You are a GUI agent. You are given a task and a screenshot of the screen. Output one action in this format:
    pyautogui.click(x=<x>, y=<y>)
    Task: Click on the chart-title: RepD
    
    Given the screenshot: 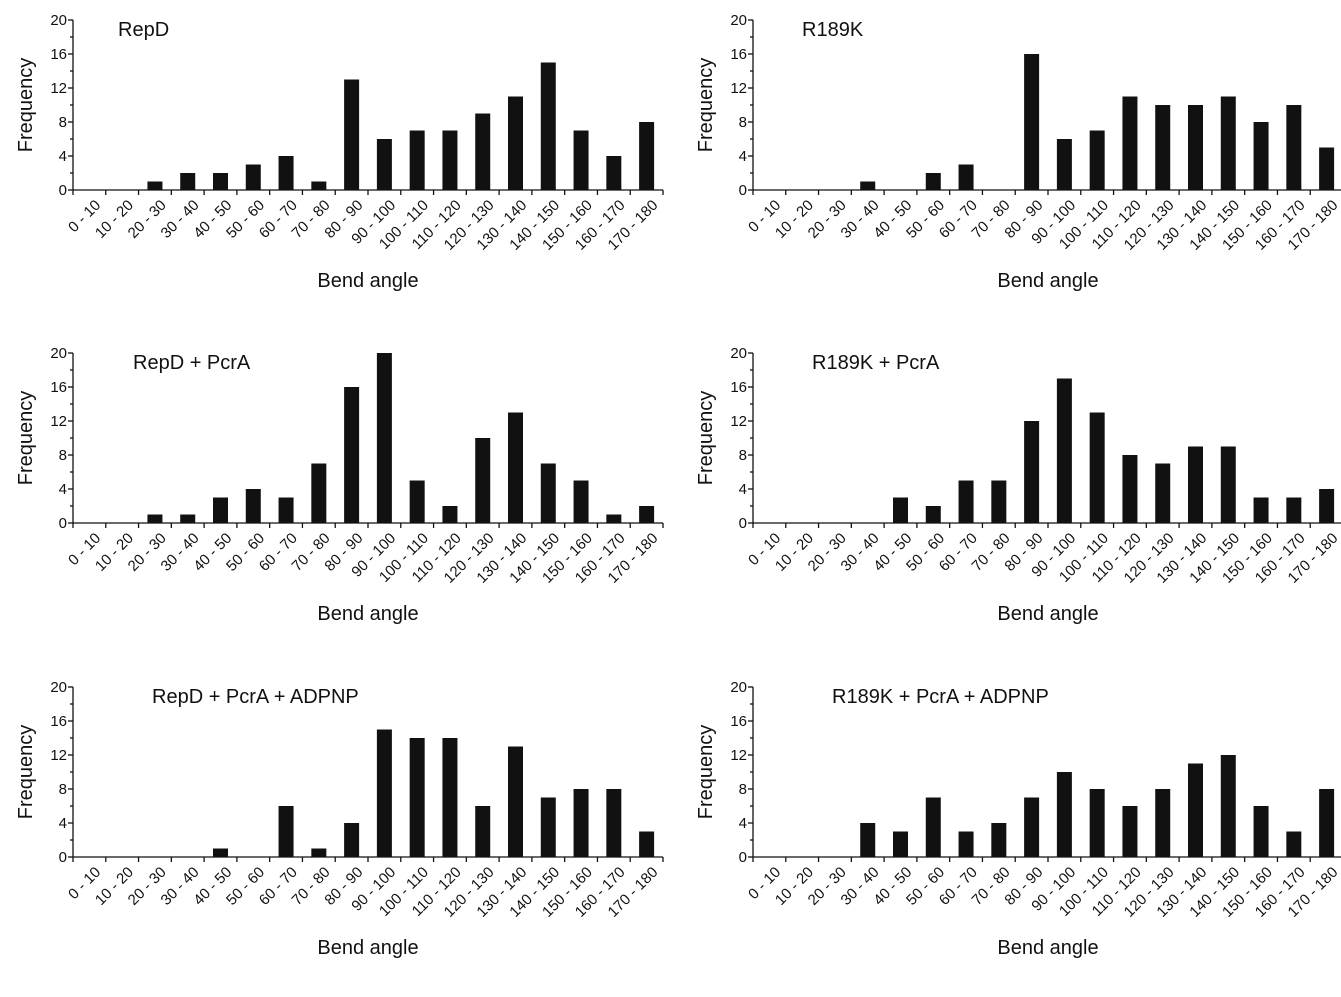 What is the action you would take?
    pyautogui.click(x=143, y=30)
    